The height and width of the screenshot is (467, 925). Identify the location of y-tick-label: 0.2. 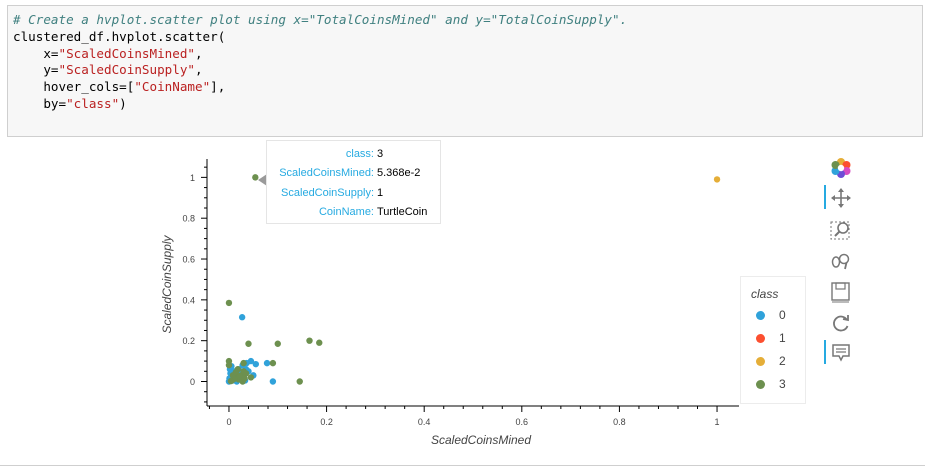
(188, 341).